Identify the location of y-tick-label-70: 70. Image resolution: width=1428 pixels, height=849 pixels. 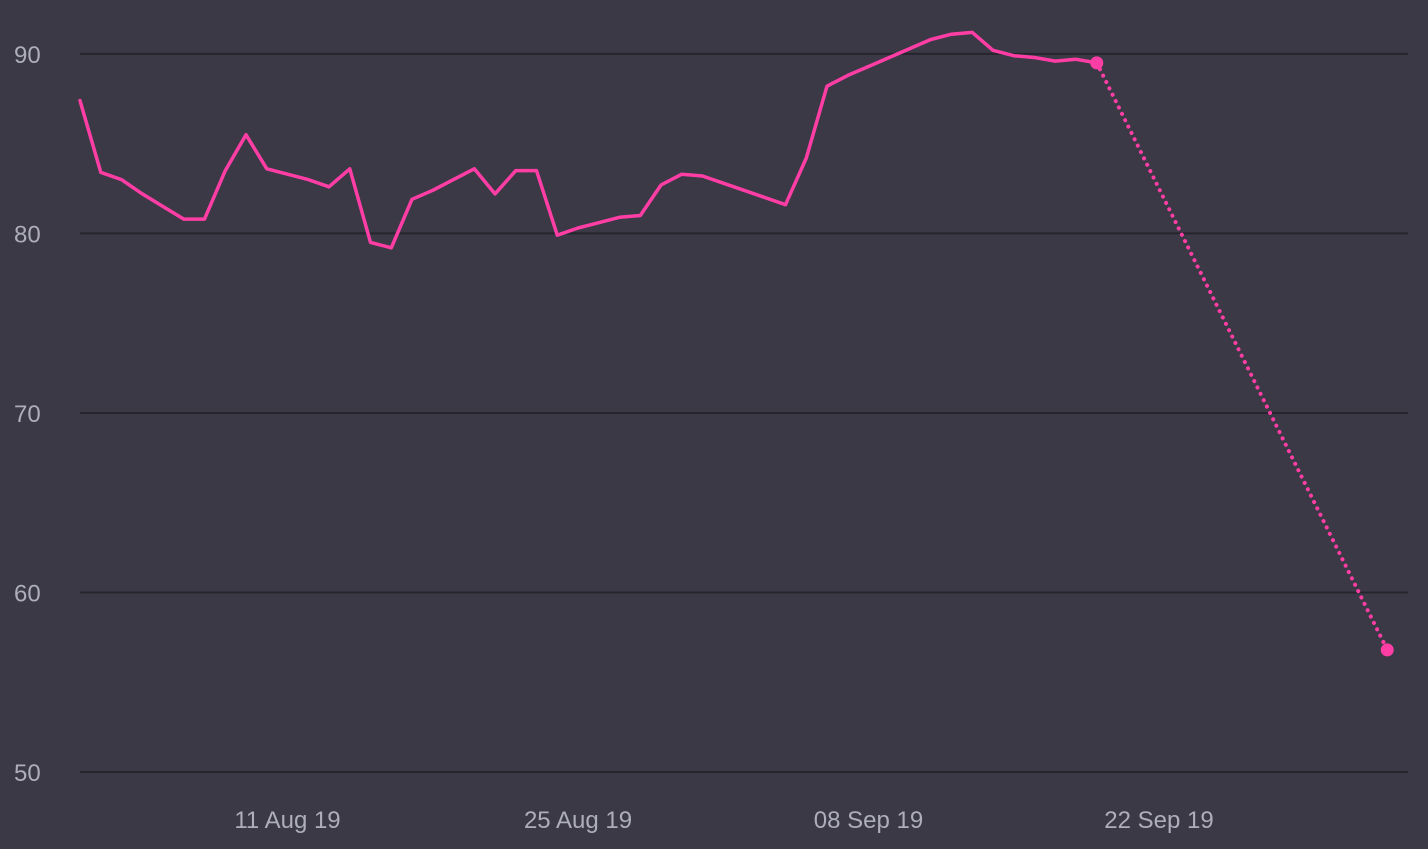
(27, 414).